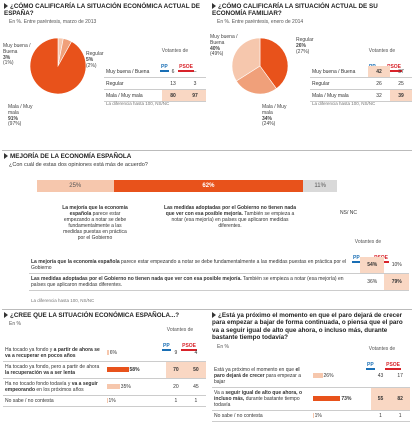 This screenshot has width=414, height=439. What do you see at coordinates (180, 330) in the screenshot?
I see `q4-votantes: Votantes de` at bounding box center [180, 330].